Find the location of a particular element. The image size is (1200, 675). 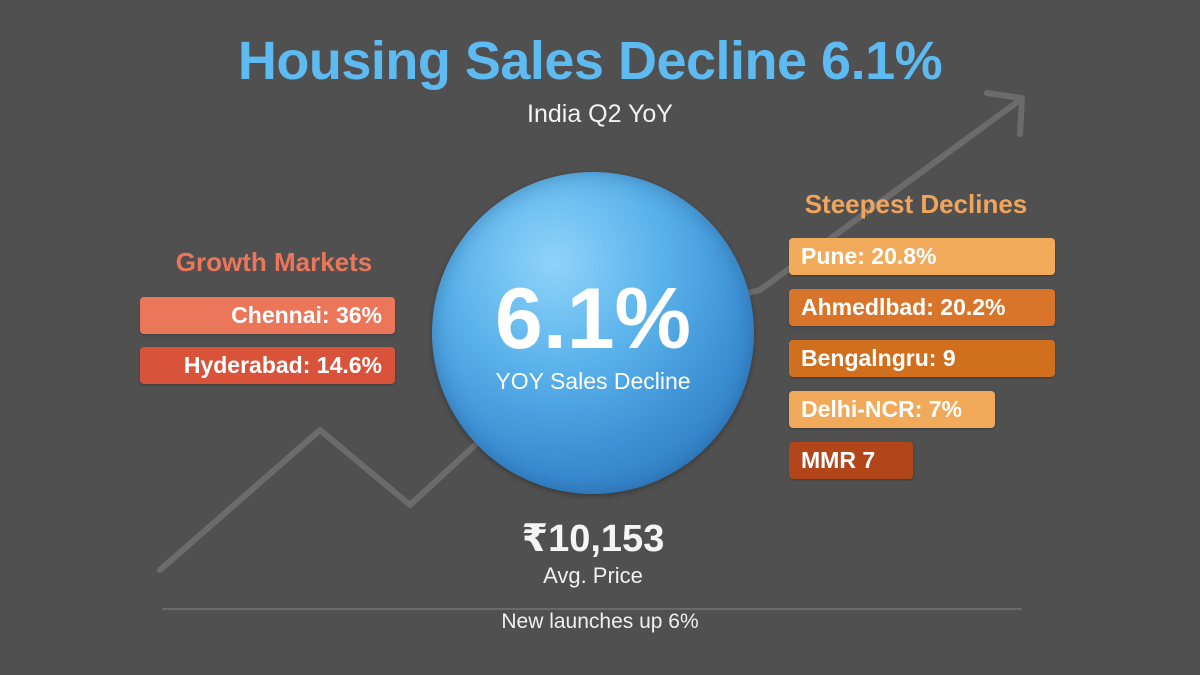

steepest-declines-heading: Steepest Declines is located at coordinates (916, 204).